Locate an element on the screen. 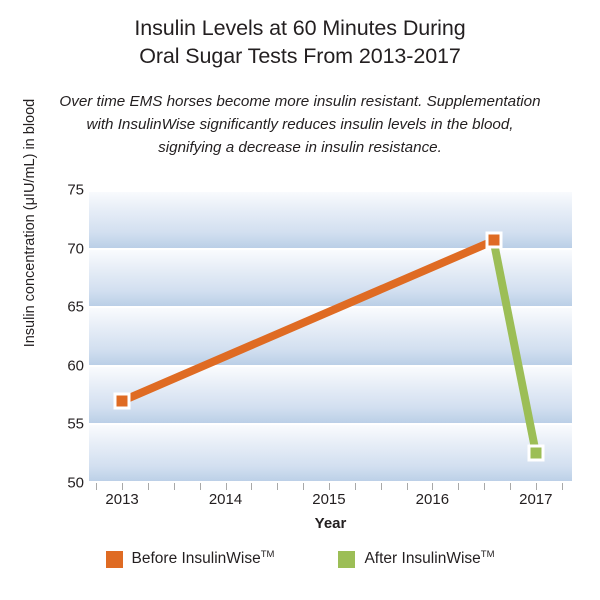  x-axis-tick-labels: 2013 2014 2015 2016 2017 is located at coordinates (330, 502).